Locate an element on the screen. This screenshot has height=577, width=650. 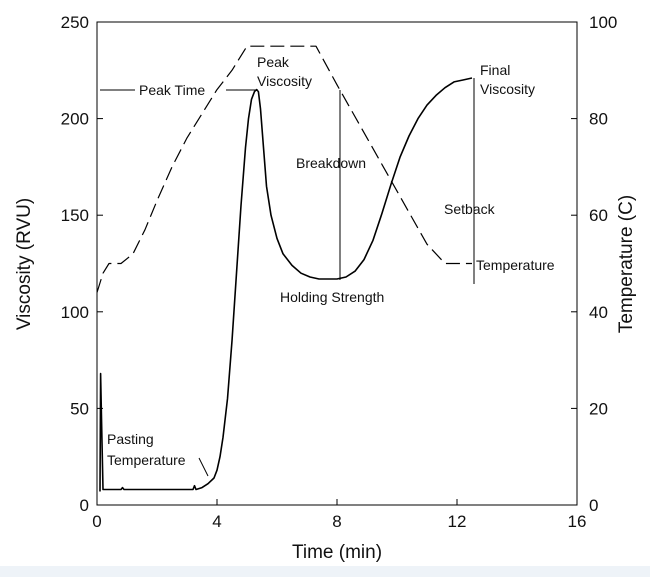
final-viscosity-label-line1: Final is located at coordinates (495, 70).